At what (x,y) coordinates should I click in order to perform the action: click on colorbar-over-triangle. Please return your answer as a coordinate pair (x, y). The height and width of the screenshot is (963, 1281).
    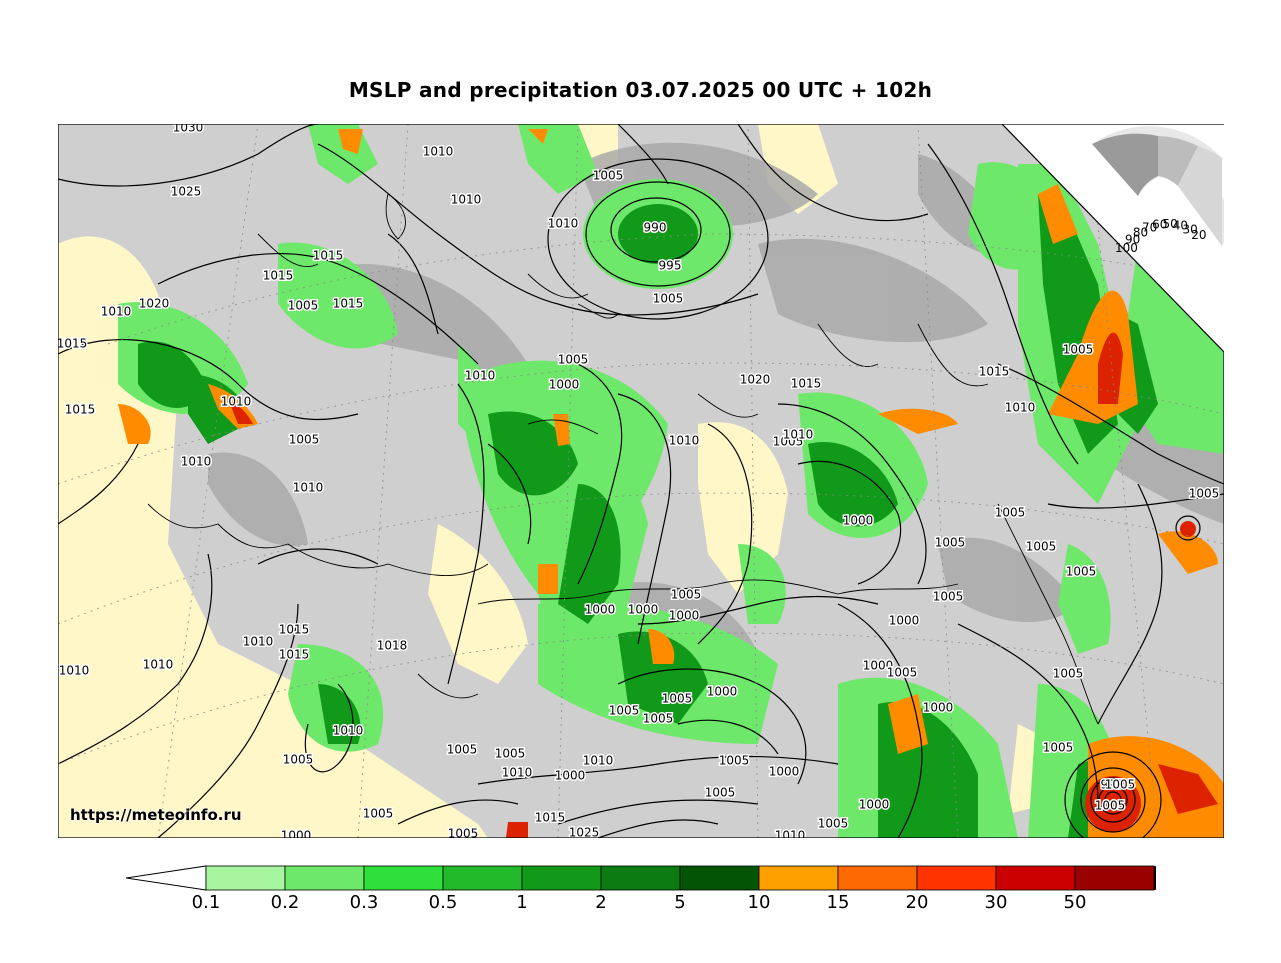
    Looking at the image, I should click on (1155, 878).